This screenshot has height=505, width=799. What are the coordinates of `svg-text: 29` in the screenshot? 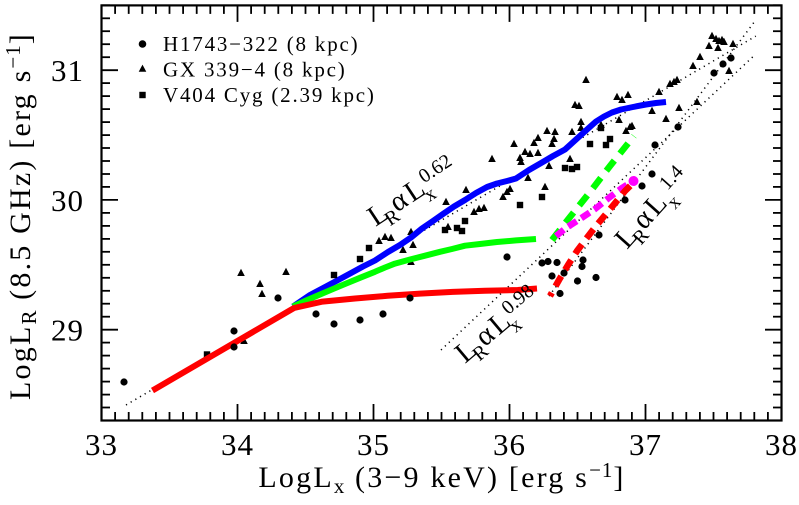 It's located at (67, 330).